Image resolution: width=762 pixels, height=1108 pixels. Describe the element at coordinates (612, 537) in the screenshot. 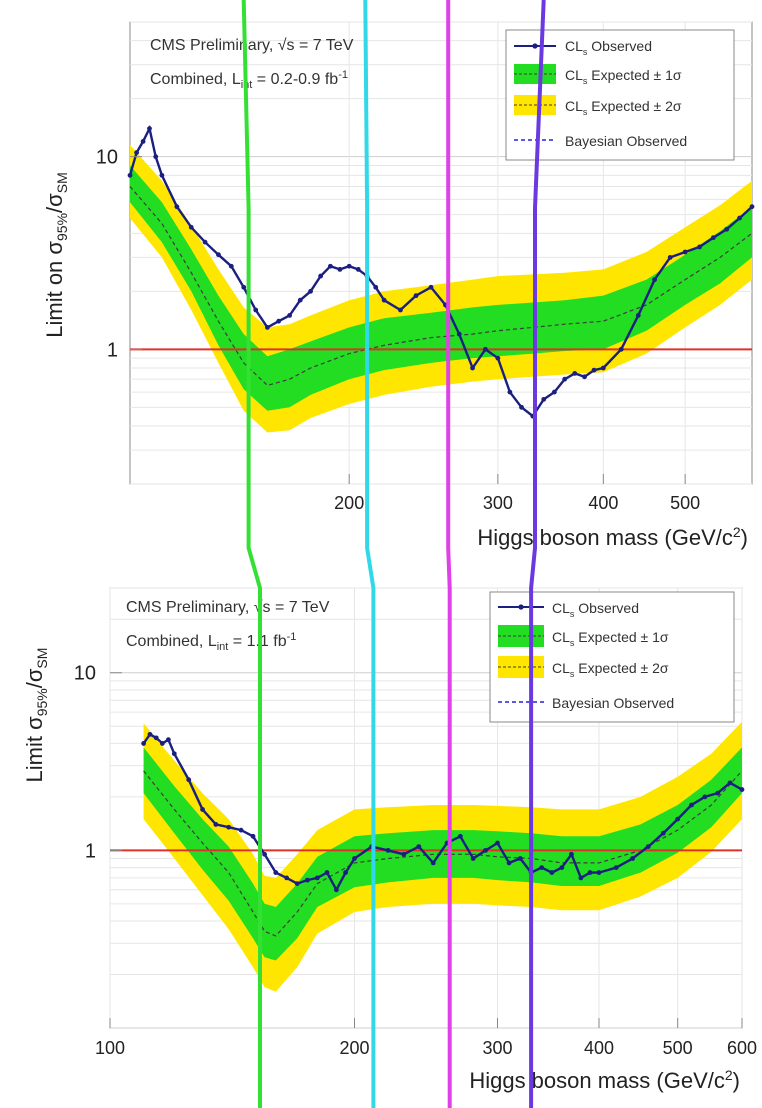

I see `top-x-axis-label: Higgs boson mass (GeV/c2)` at that location.